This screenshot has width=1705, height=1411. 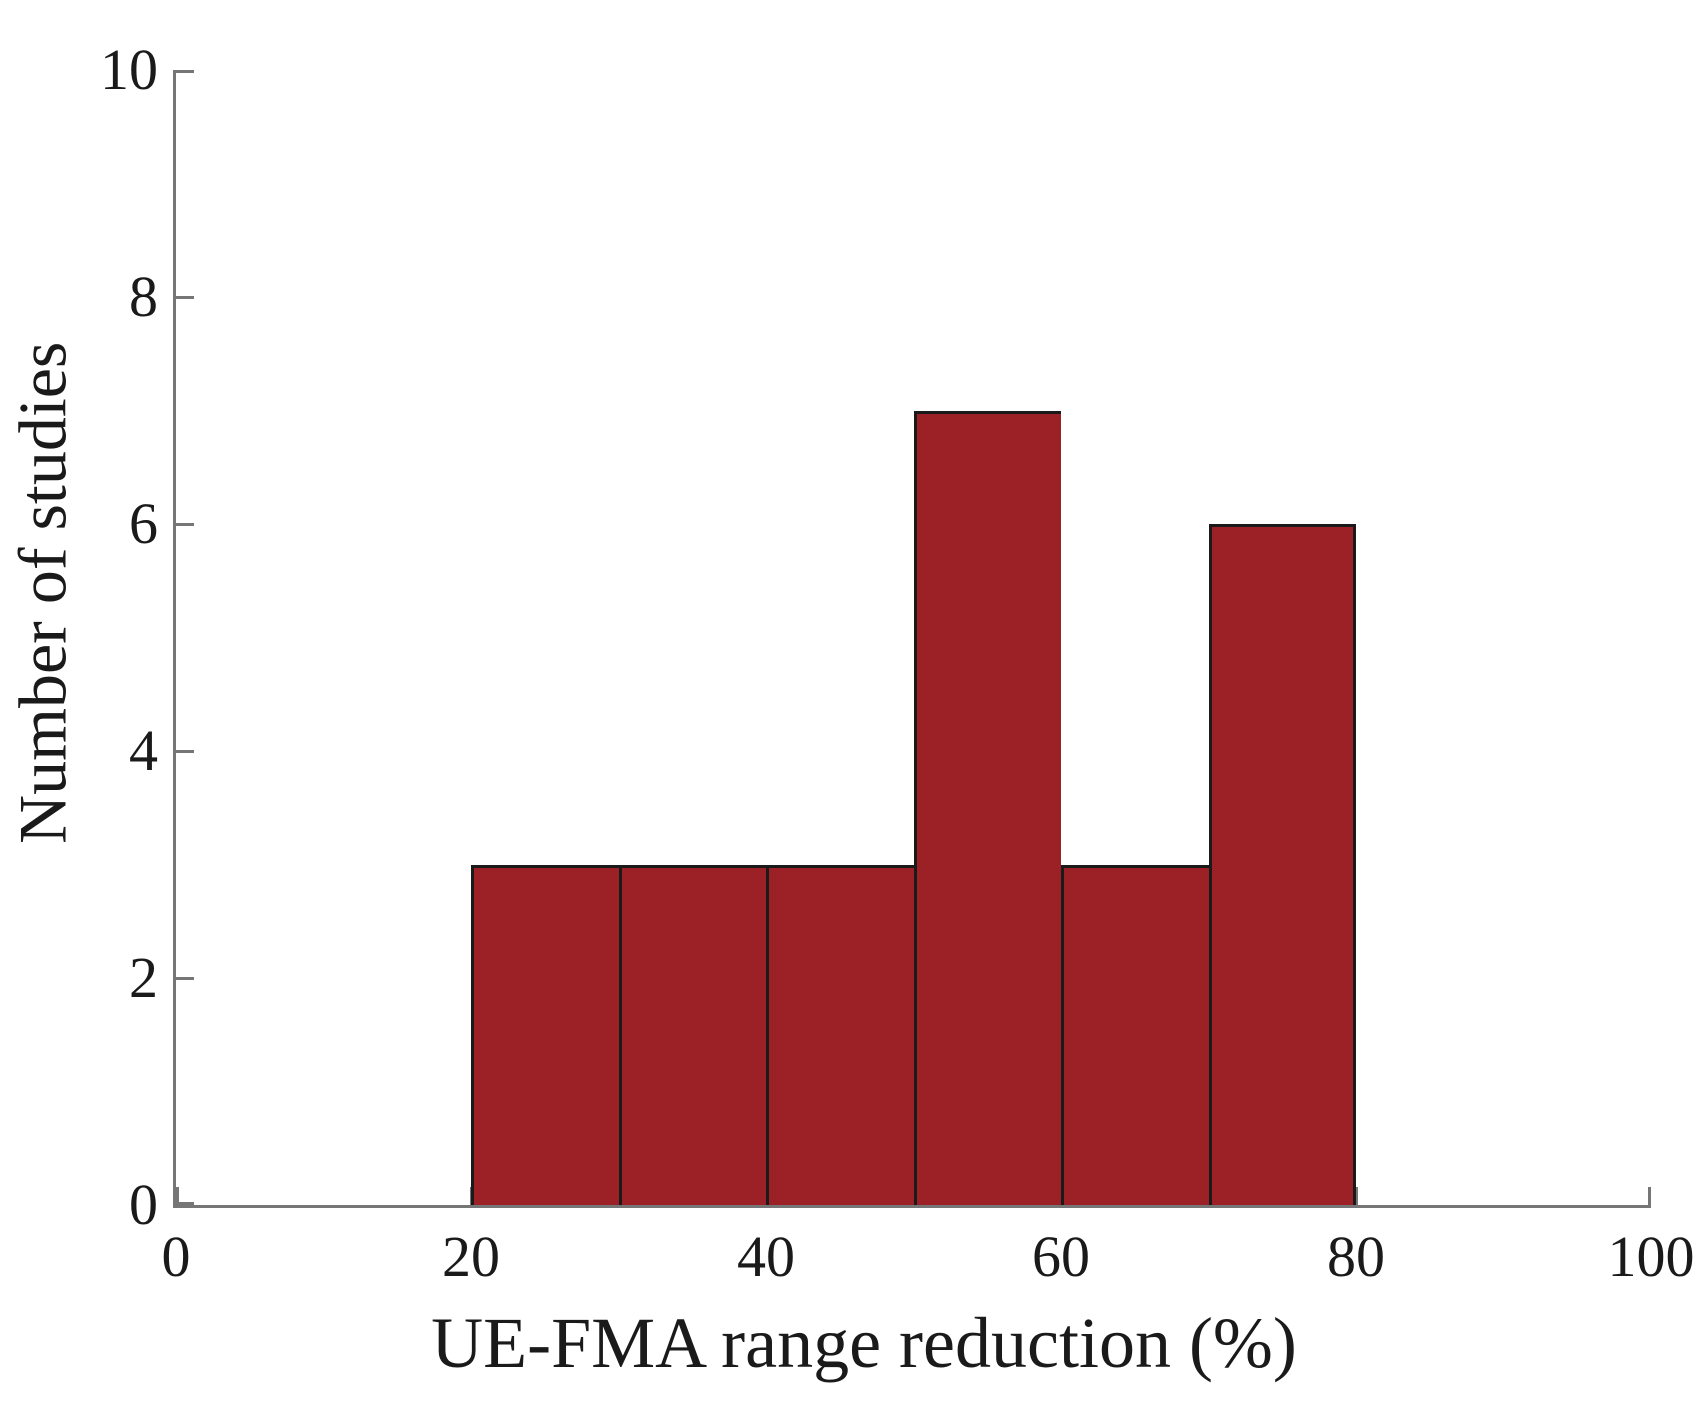 What do you see at coordinates (1651, 1256) in the screenshot?
I see `x-tick-label: 100` at bounding box center [1651, 1256].